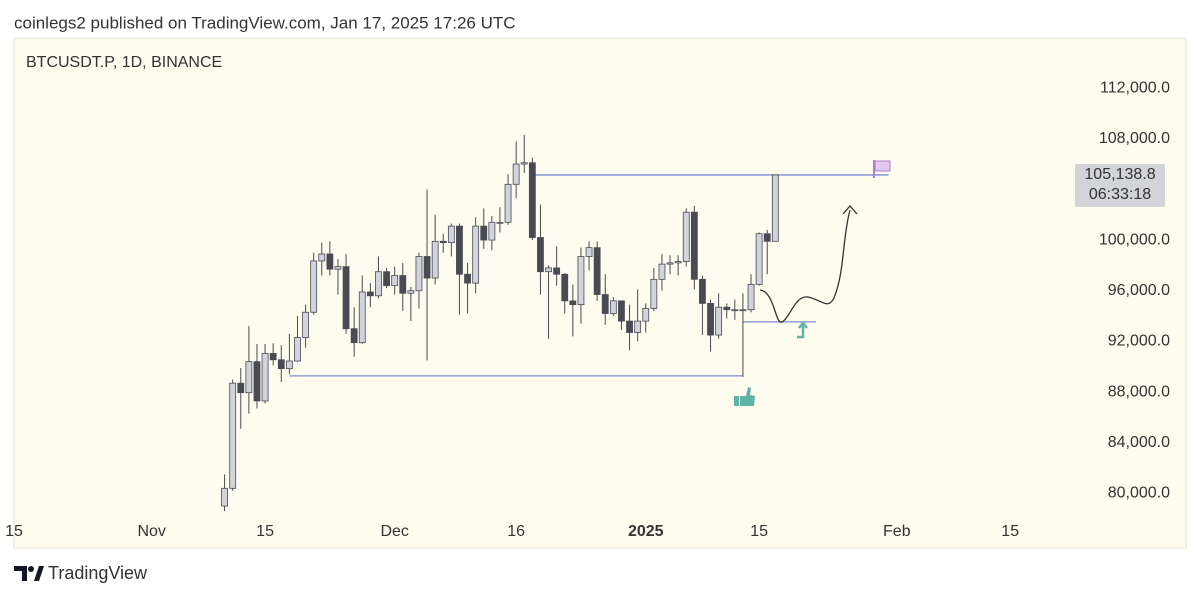 The width and height of the screenshot is (1200, 599). Describe the element at coordinates (1139, 290) in the screenshot. I see `y-tick-label: 96,000.0` at that location.